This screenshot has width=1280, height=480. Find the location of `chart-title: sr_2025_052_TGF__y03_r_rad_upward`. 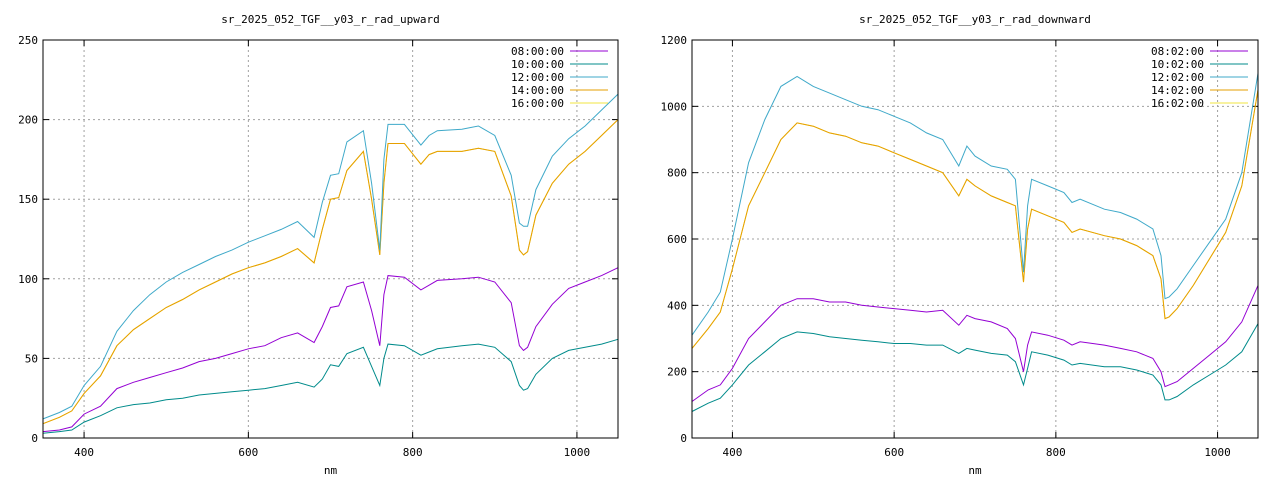

chart-title: sr_2025_052_TGF__y03_r_rad_upward is located at coordinates (330, 19).